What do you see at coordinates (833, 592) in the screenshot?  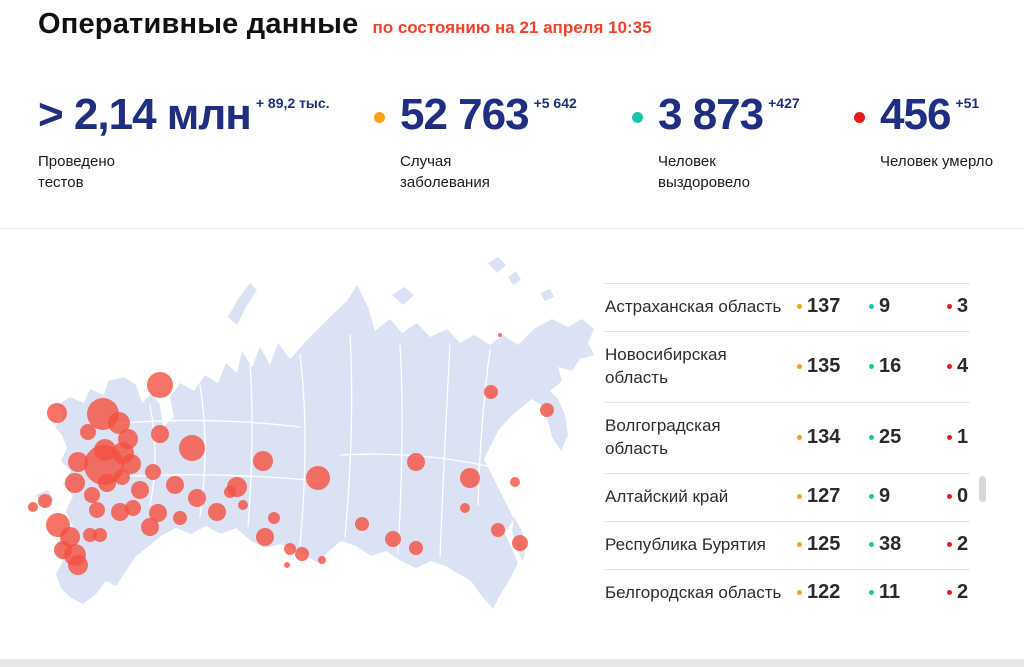 I see `region-cases: 122` at bounding box center [833, 592].